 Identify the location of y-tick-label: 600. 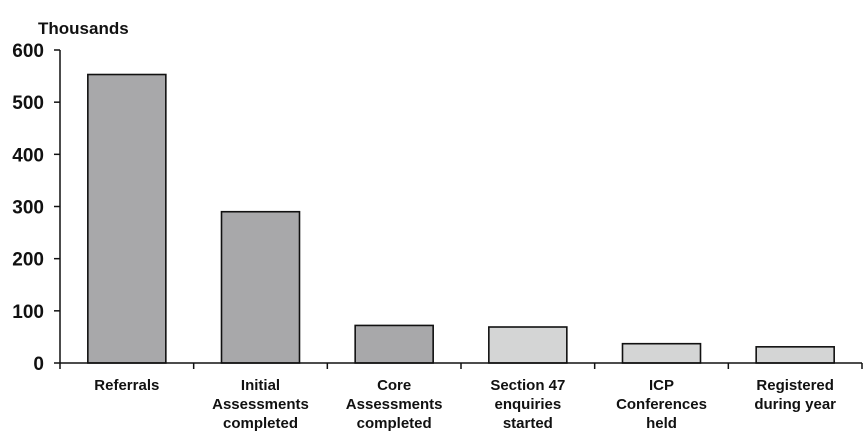
(28, 51).